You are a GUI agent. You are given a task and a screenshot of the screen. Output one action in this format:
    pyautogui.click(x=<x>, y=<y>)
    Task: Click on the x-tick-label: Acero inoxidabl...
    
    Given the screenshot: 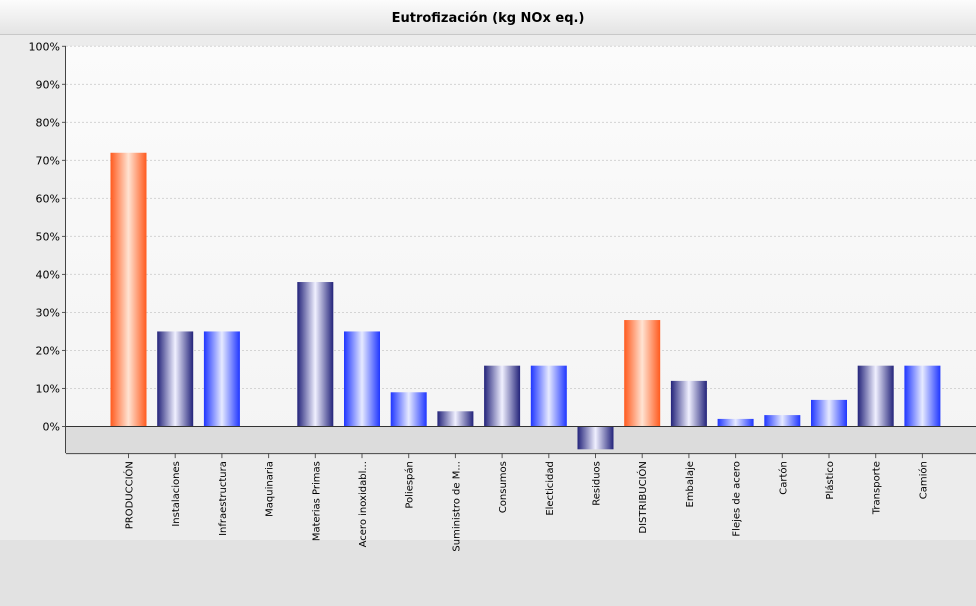 What is the action you would take?
    pyautogui.click(x=363, y=504)
    